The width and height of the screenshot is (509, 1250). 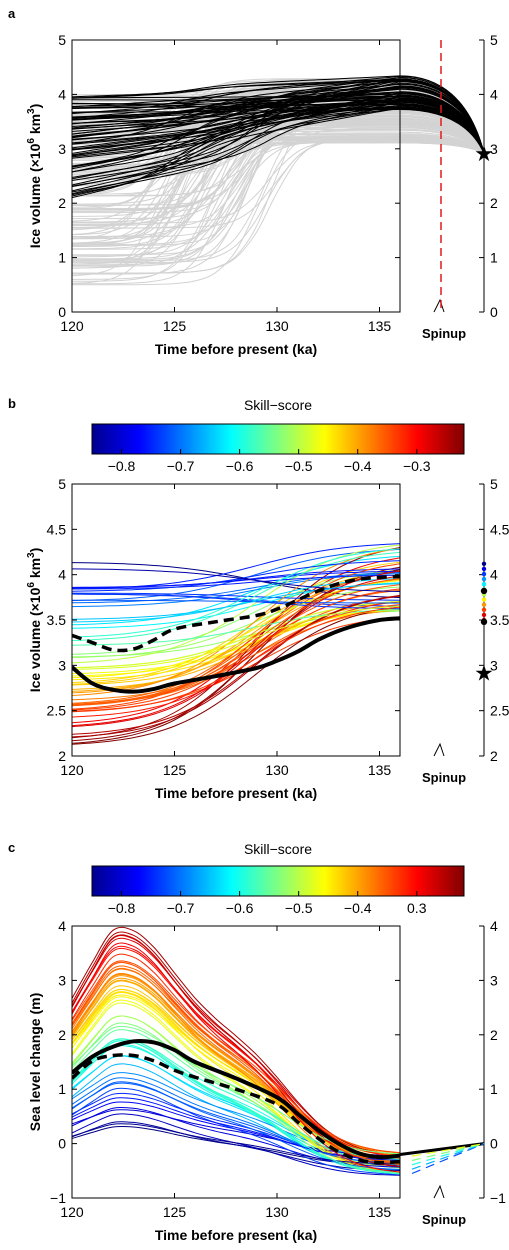 What do you see at coordinates (57, 529) in the screenshot?
I see `y-tick-label: 4.5` at bounding box center [57, 529].